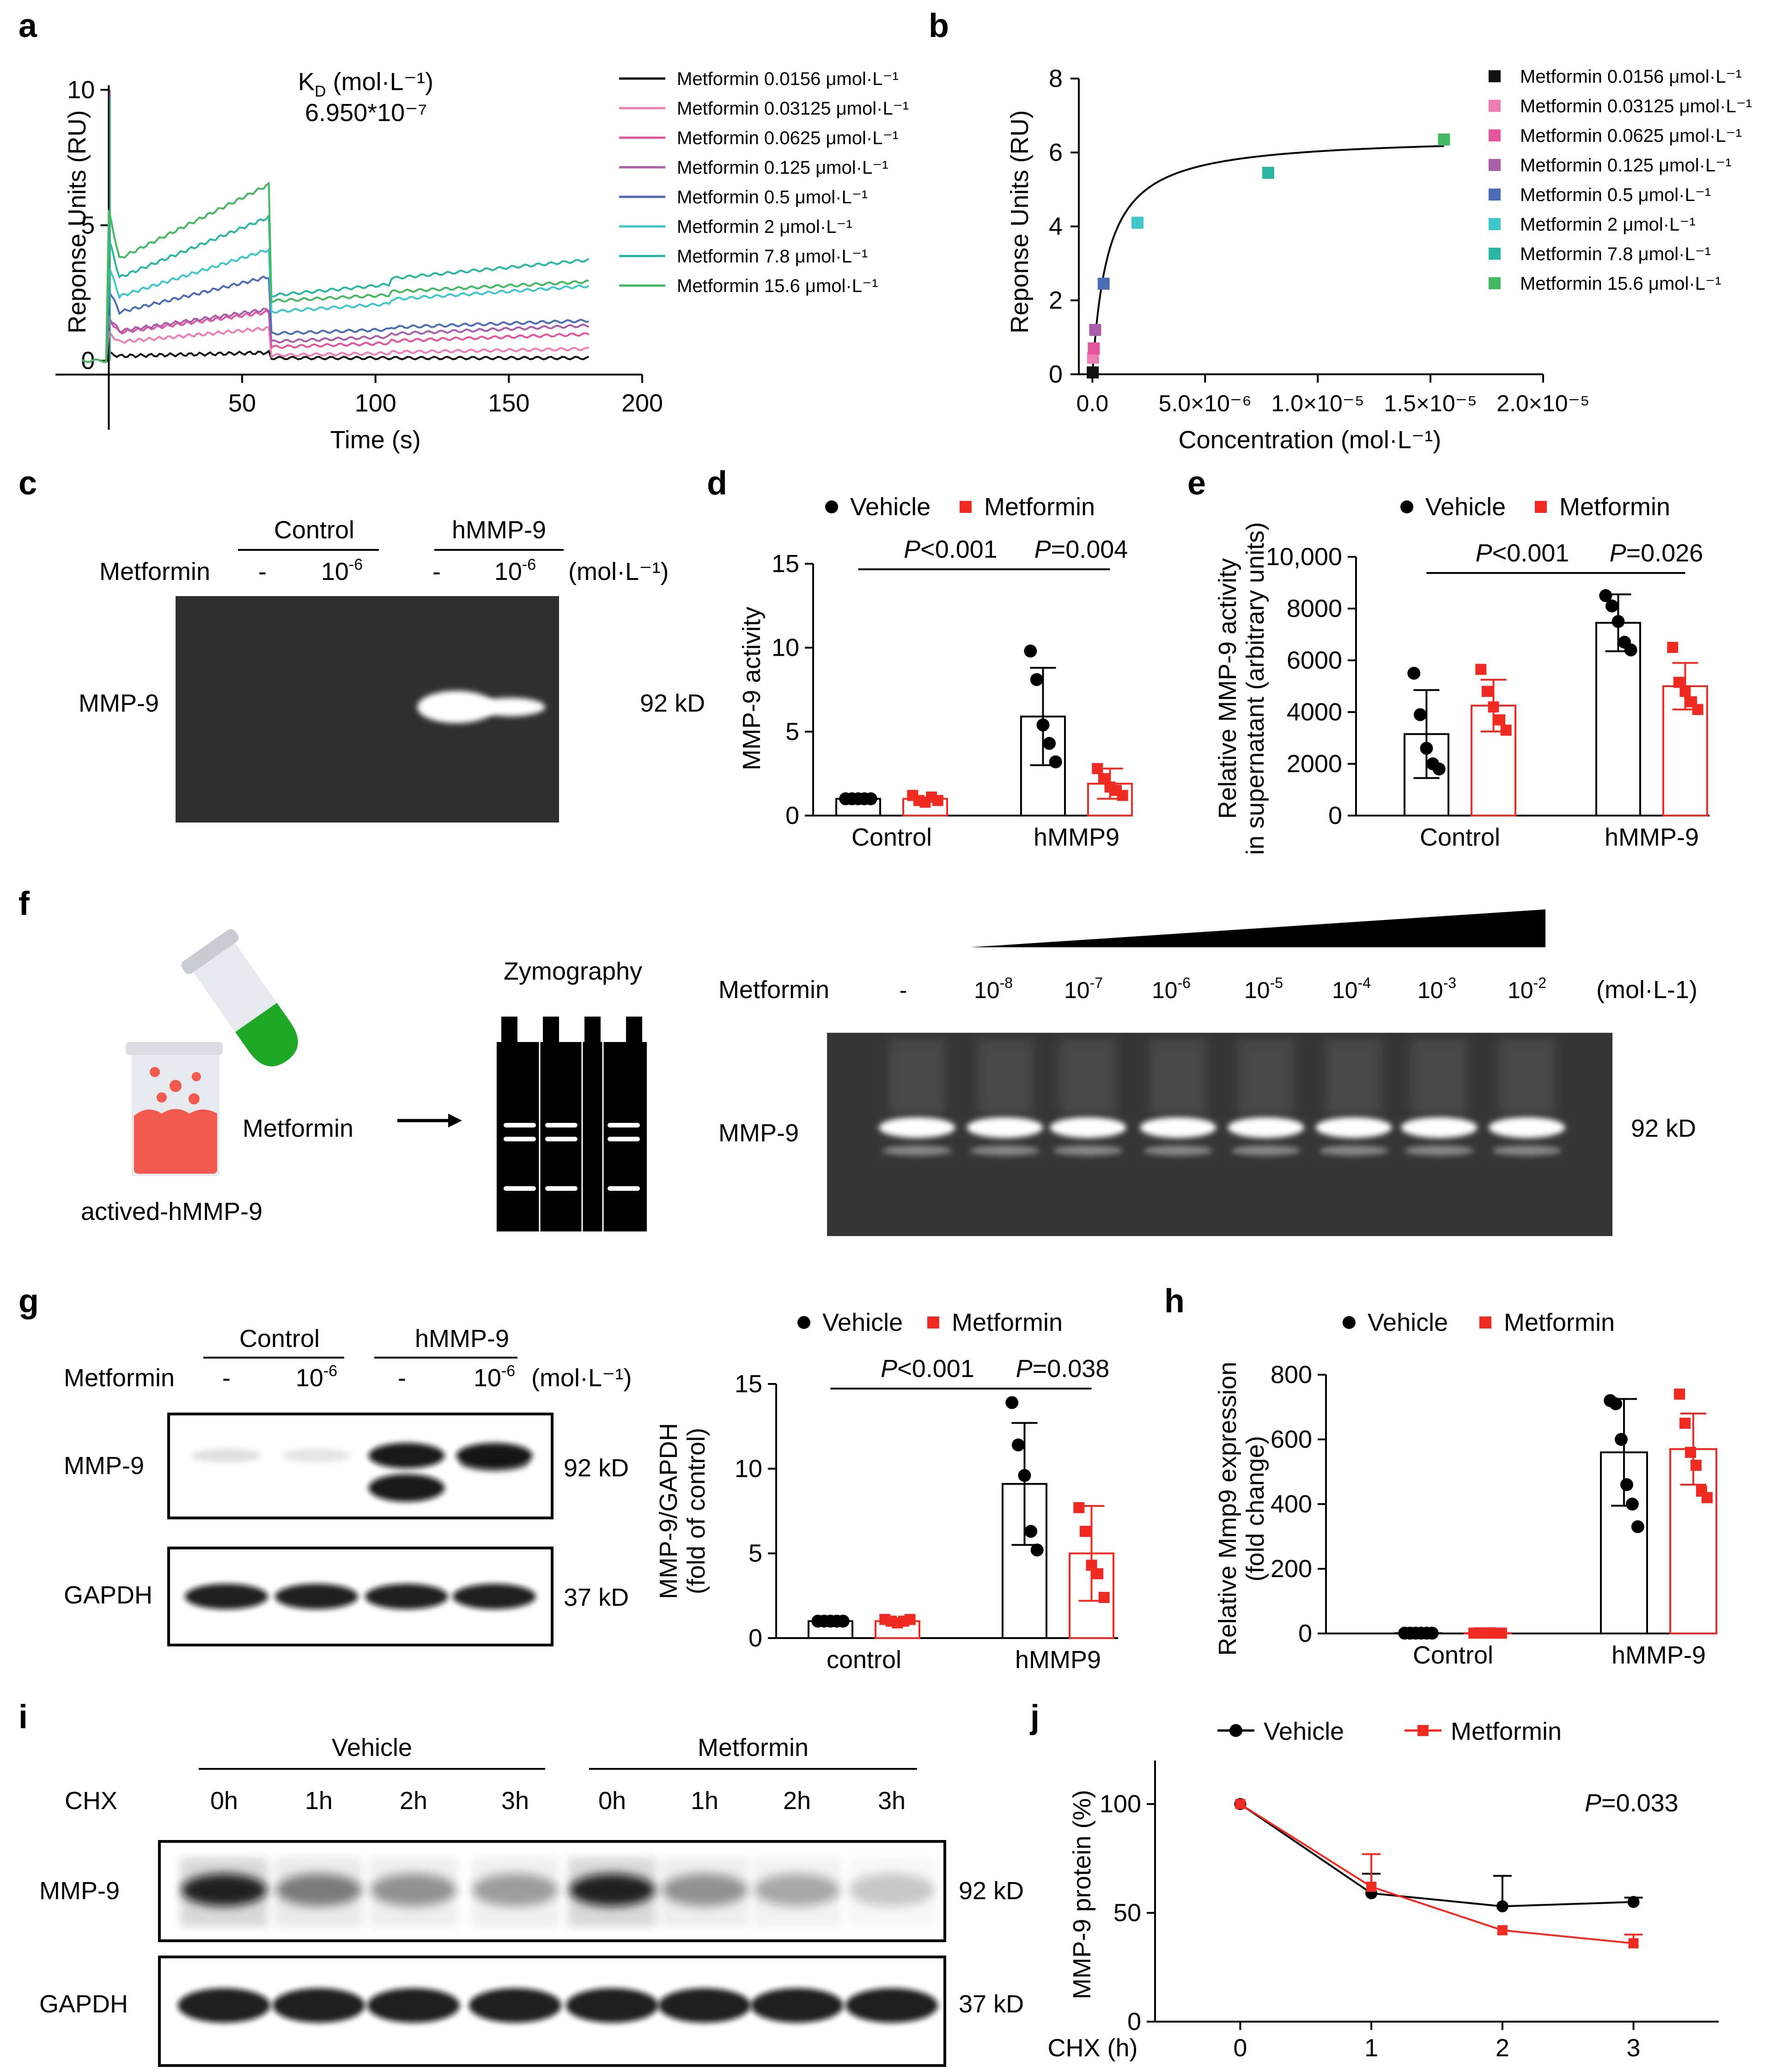  I want to click on panel-b-fit-curve, so click(1267, 259).